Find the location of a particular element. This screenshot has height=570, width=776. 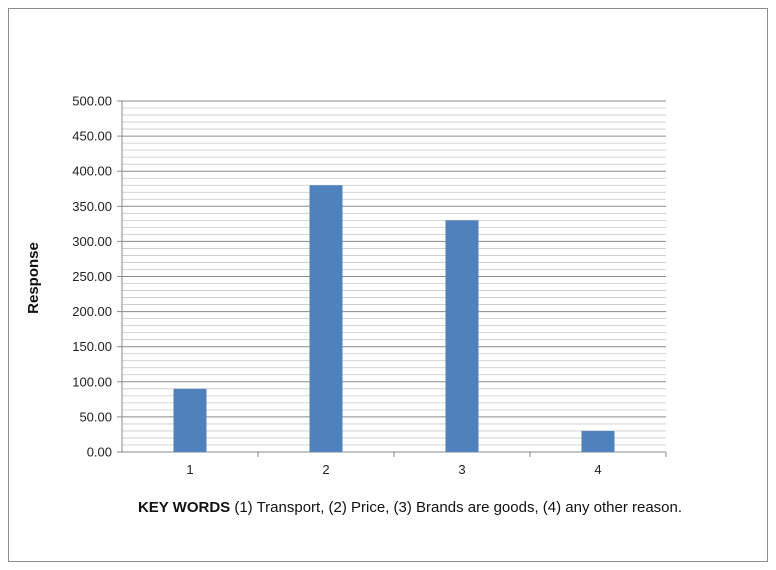

y-tick-label: 300.00 is located at coordinates (92, 241).